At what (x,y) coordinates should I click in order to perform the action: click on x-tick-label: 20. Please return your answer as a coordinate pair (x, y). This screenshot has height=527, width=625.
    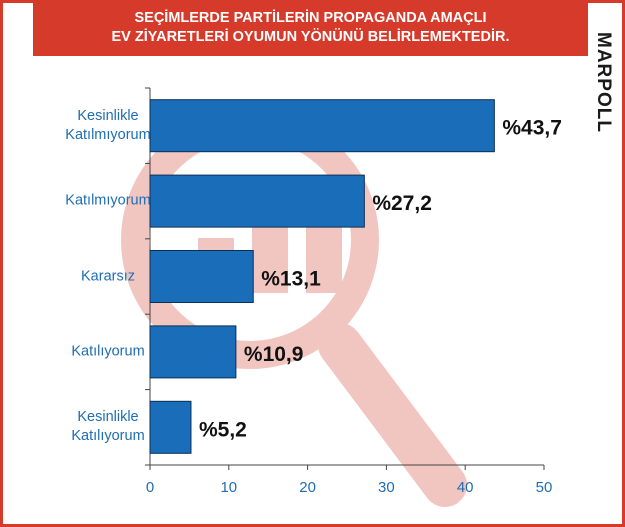
    Looking at the image, I should click on (307, 487).